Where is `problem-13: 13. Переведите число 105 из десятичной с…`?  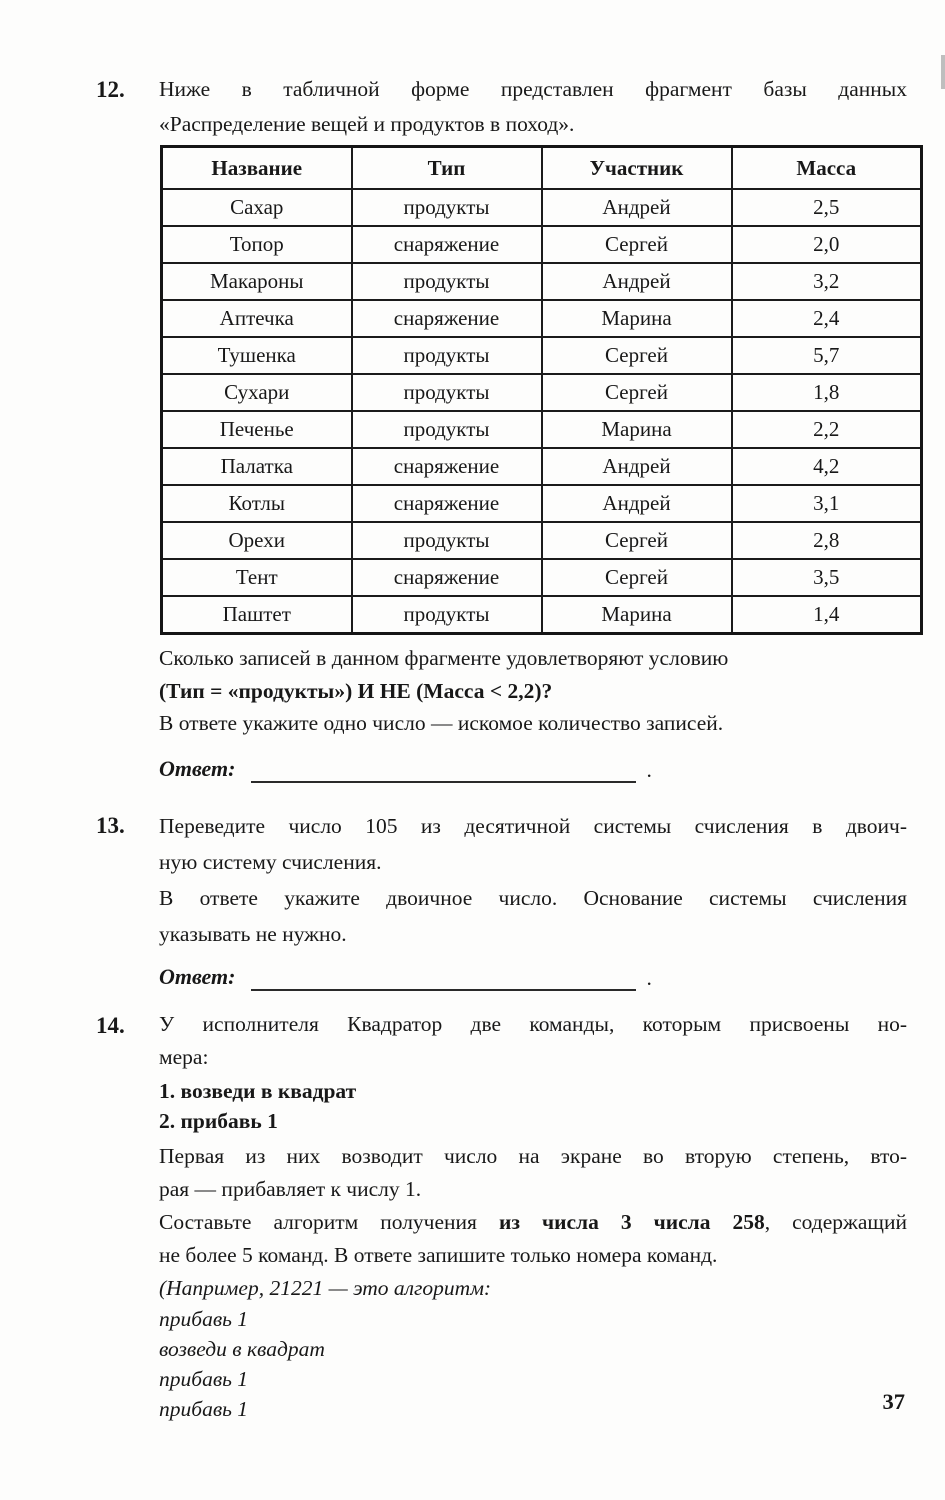 problem-13: 13. Переведите число 105 из десятичной с… is located at coordinates (472, 899).